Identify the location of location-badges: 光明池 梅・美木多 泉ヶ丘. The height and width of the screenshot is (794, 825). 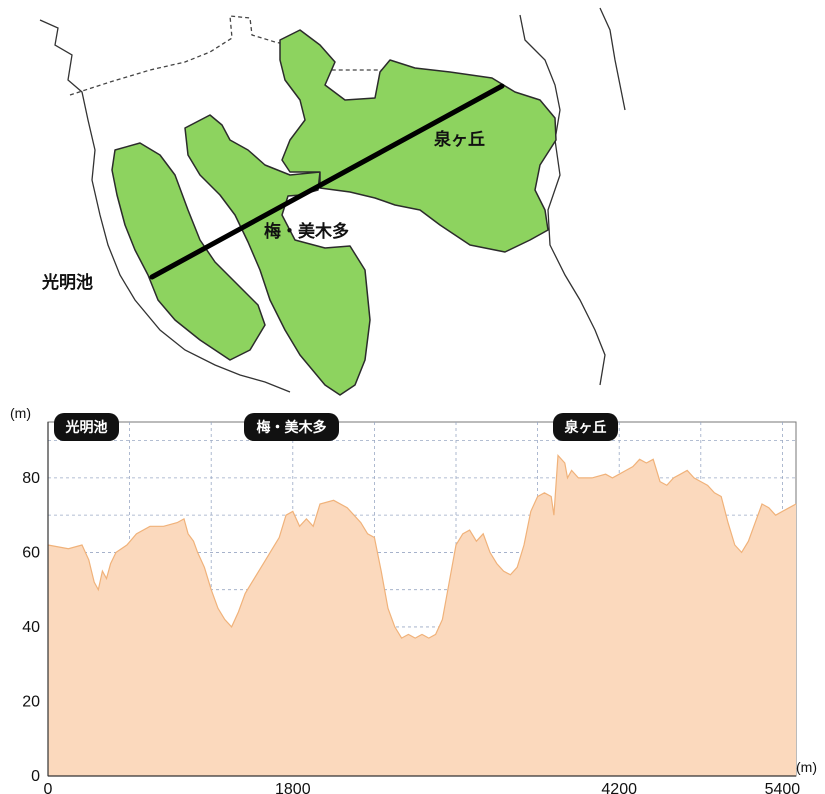
(336, 427).